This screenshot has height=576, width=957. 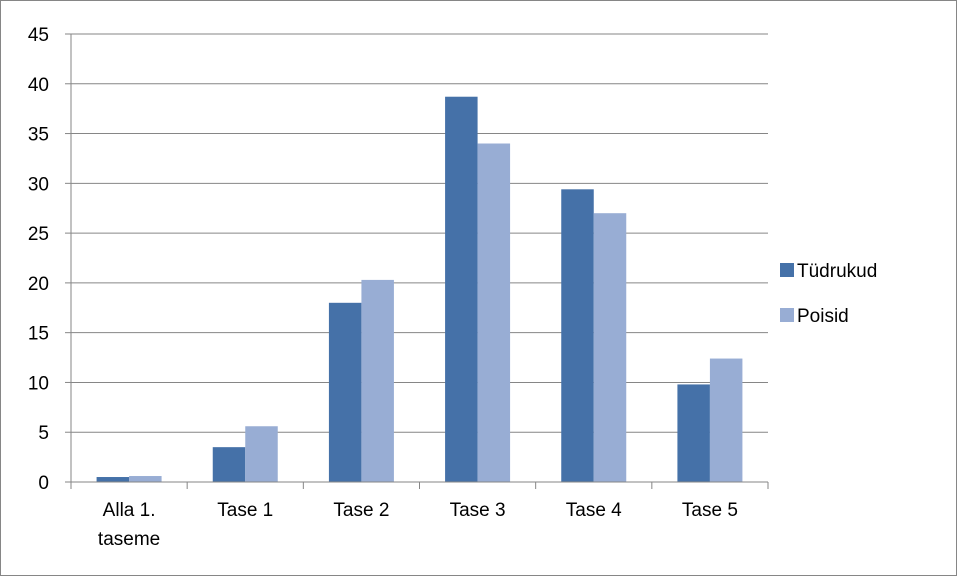 I want to click on y-tick-label: 35, so click(x=38, y=135).